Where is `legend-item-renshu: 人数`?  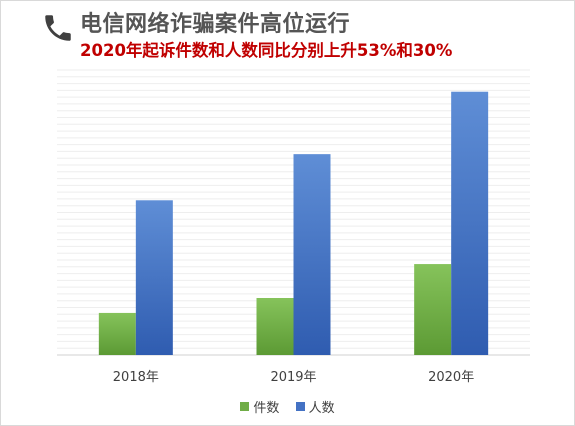
legend-item-renshu: 人数 is located at coordinates (315, 406).